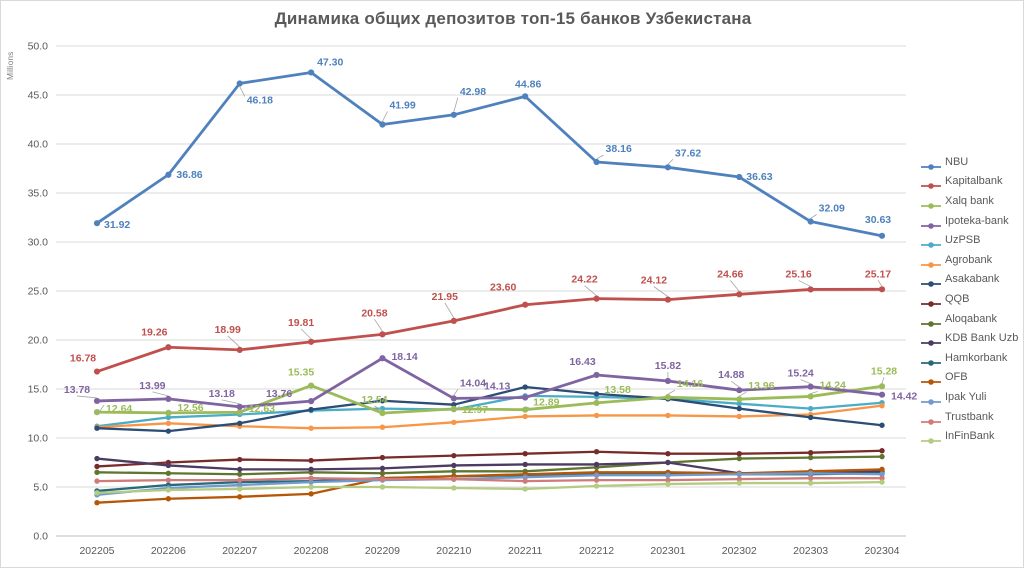 Image resolution: width=1024 pixels, height=568 pixels. What do you see at coordinates (972, 319) in the screenshot?
I see `legend-item-aloqabank: Aloqabank` at bounding box center [972, 319].